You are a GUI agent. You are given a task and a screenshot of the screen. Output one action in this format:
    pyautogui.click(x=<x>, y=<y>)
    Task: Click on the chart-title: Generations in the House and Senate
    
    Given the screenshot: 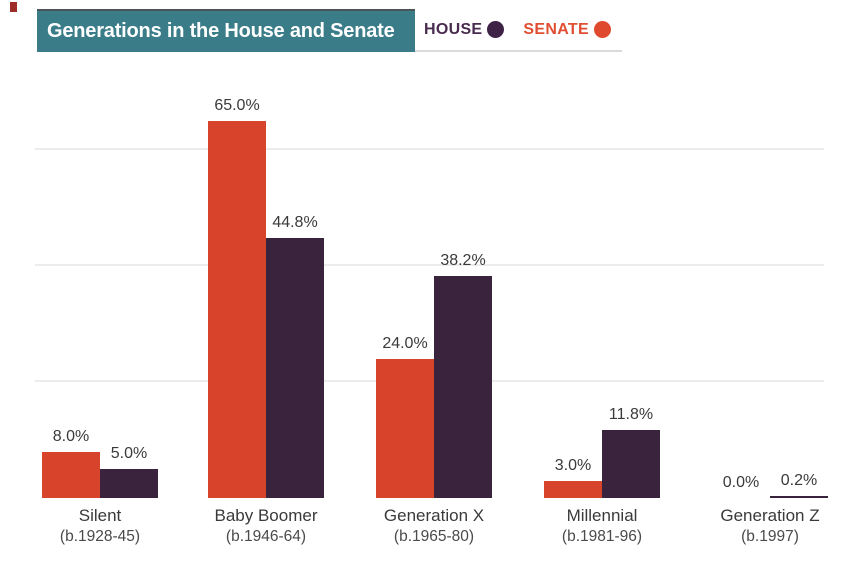 What is the action you would take?
    pyautogui.click(x=221, y=31)
    